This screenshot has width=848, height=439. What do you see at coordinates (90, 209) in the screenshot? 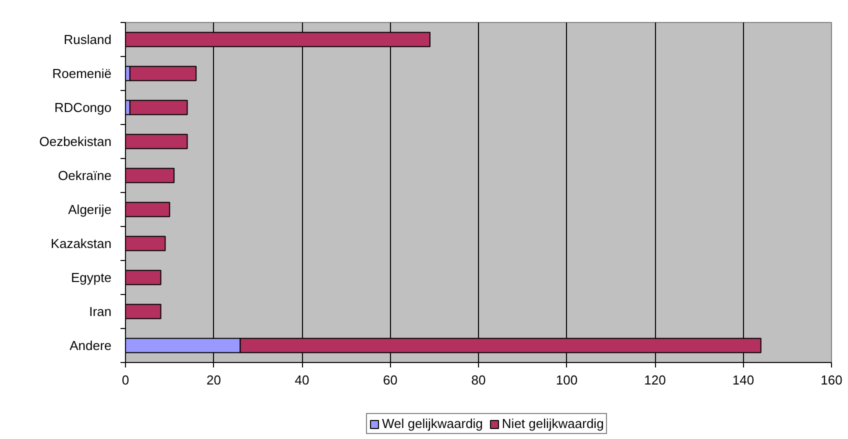
I see `y-tick-label: Algerije` at bounding box center [90, 209].